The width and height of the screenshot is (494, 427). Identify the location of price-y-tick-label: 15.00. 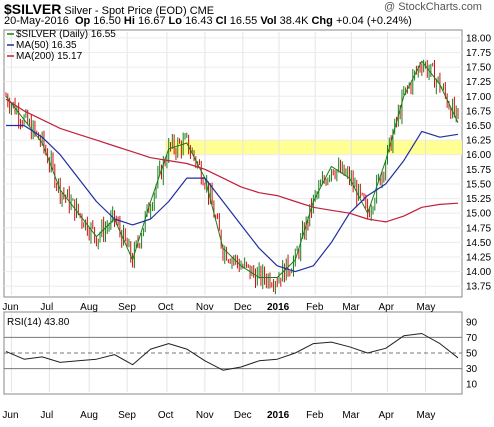
(478, 214).